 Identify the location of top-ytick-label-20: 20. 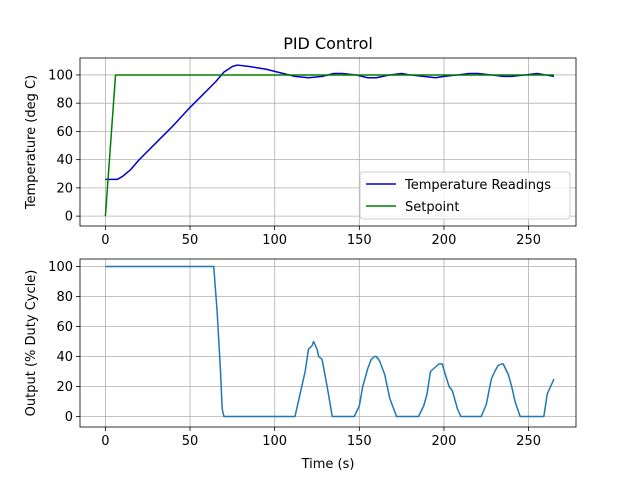
(64, 188).